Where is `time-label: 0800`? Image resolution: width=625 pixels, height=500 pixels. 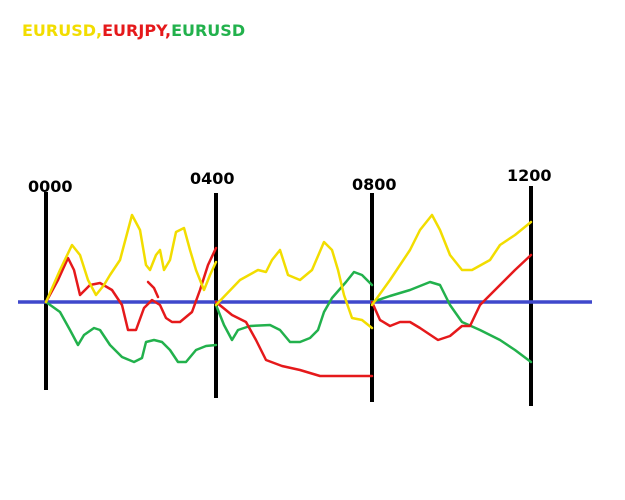 time-label: 0800 is located at coordinates (374, 184).